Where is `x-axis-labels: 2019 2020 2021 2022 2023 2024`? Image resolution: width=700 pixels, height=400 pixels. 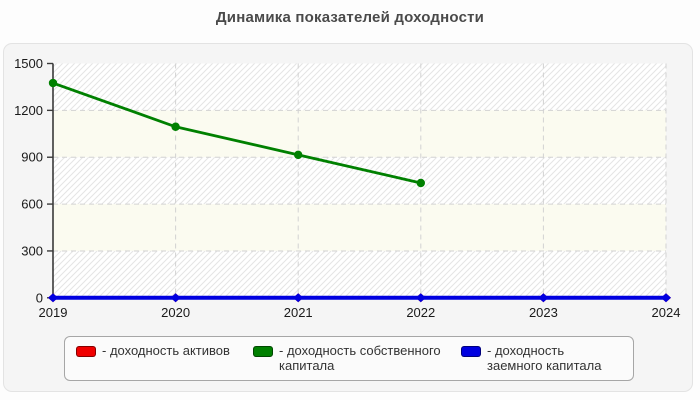
x-axis-labels: 2019 2020 2021 2022 2023 2024 is located at coordinates (360, 312).